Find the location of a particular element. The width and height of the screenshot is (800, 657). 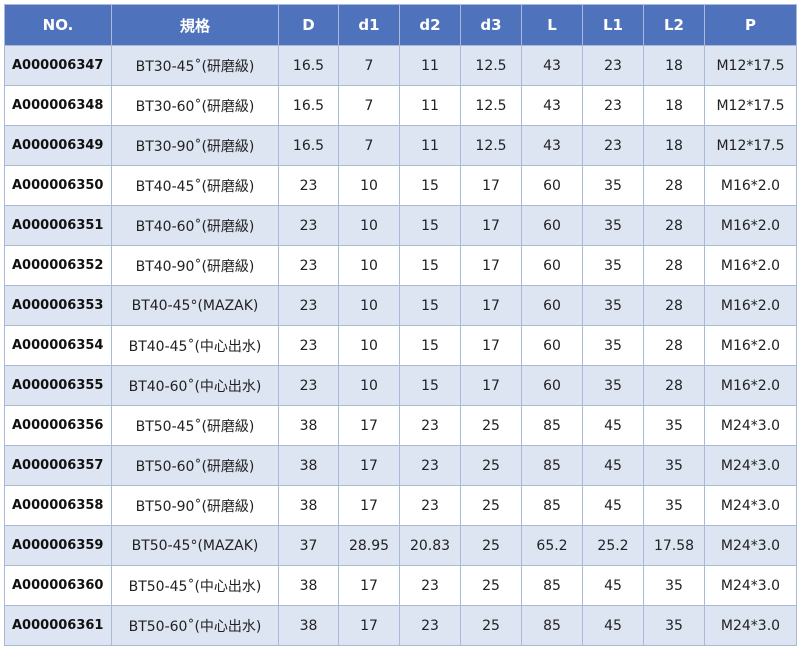

cell-spec: BT40-60˚(中心出水) is located at coordinates (195, 385).